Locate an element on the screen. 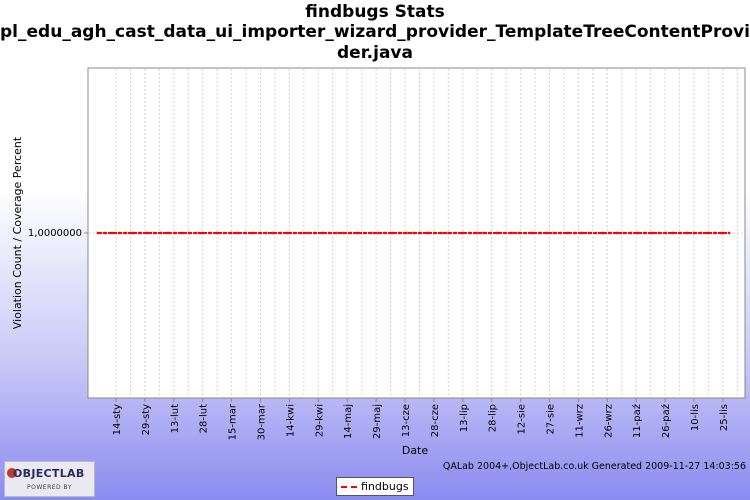 The height and width of the screenshot is (500, 750). x-tick-label: 25-lis is located at coordinates (724, 417).